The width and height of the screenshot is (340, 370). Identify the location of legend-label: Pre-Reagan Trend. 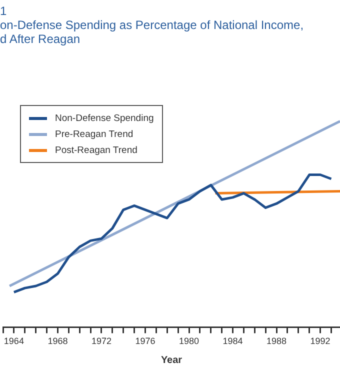
(94, 134).